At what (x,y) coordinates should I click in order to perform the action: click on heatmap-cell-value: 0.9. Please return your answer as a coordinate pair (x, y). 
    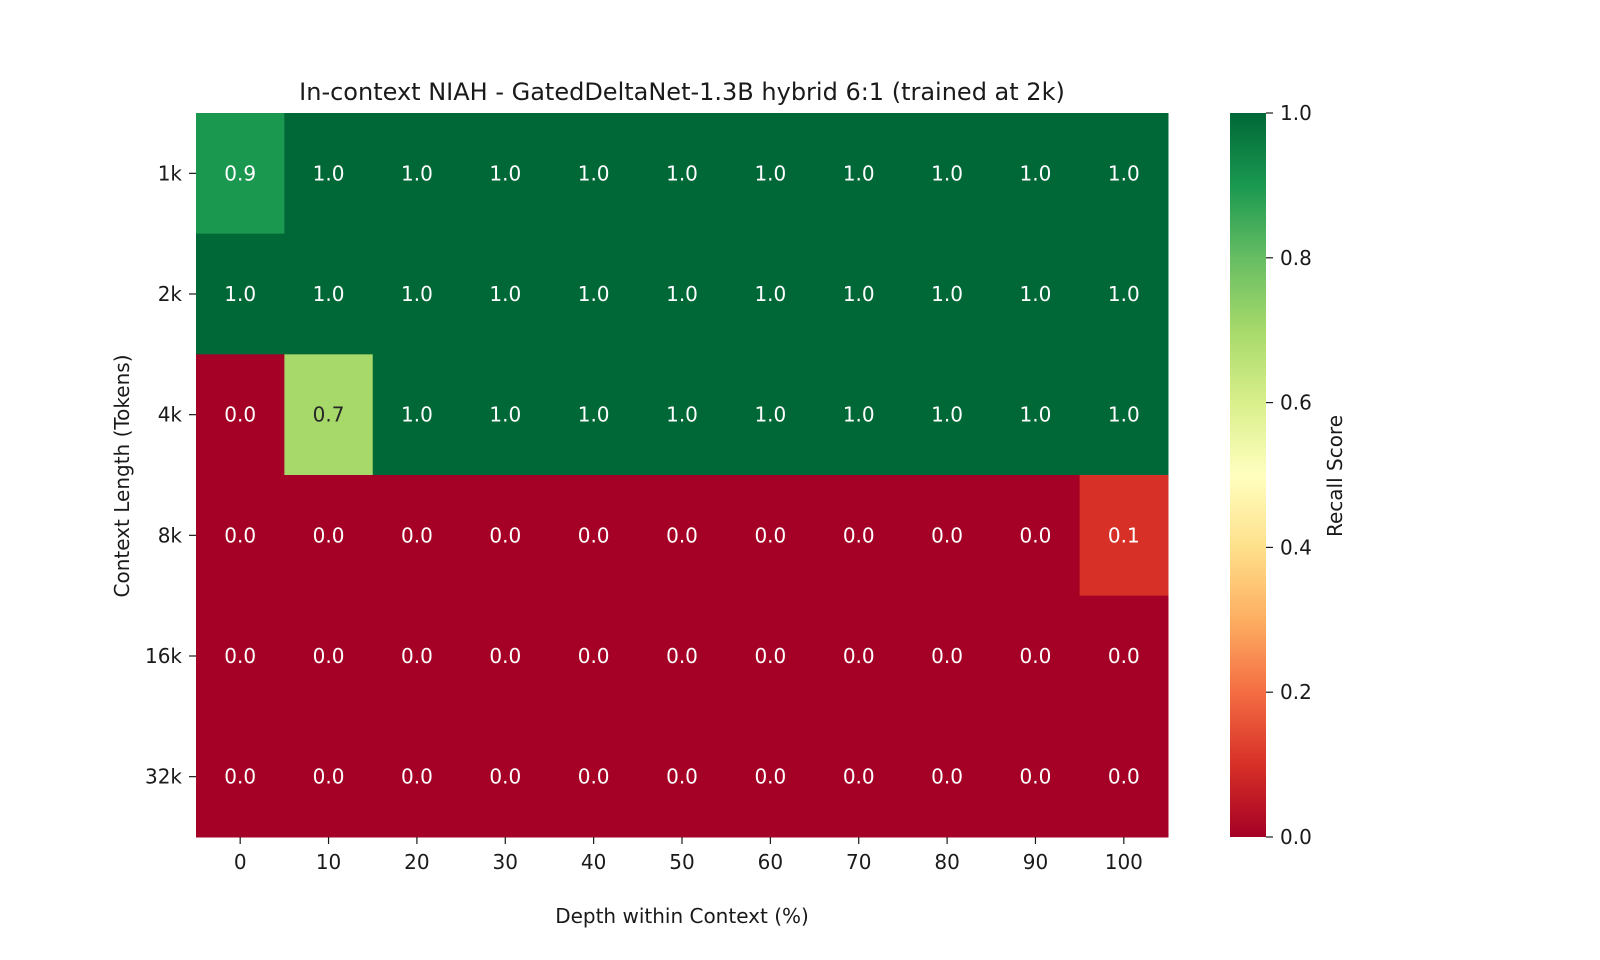
    Looking at the image, I should click on (240, 173).